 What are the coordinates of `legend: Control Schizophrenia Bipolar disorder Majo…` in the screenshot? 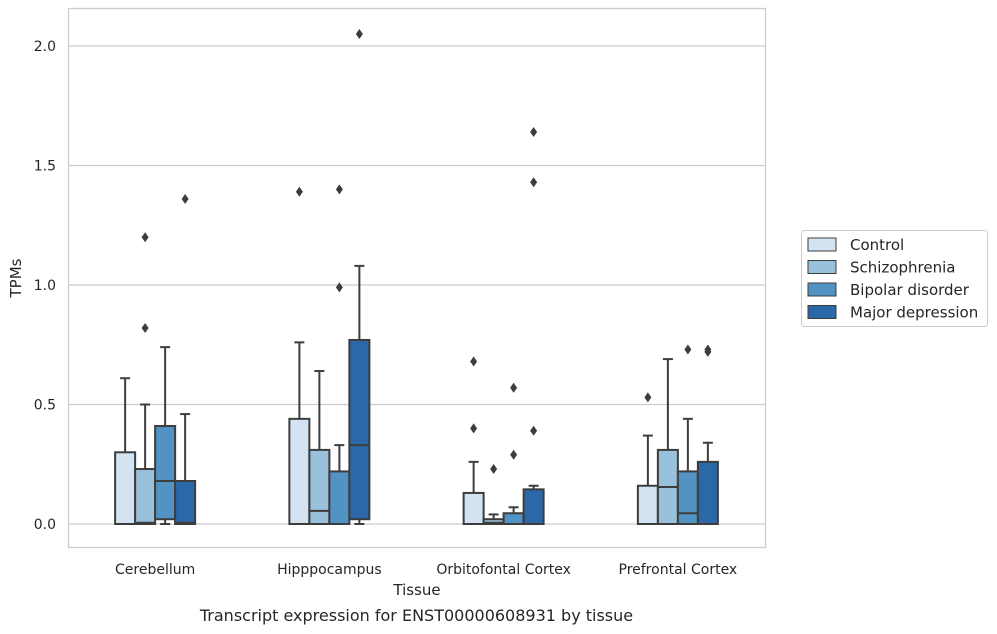 It's located at (894, 278).